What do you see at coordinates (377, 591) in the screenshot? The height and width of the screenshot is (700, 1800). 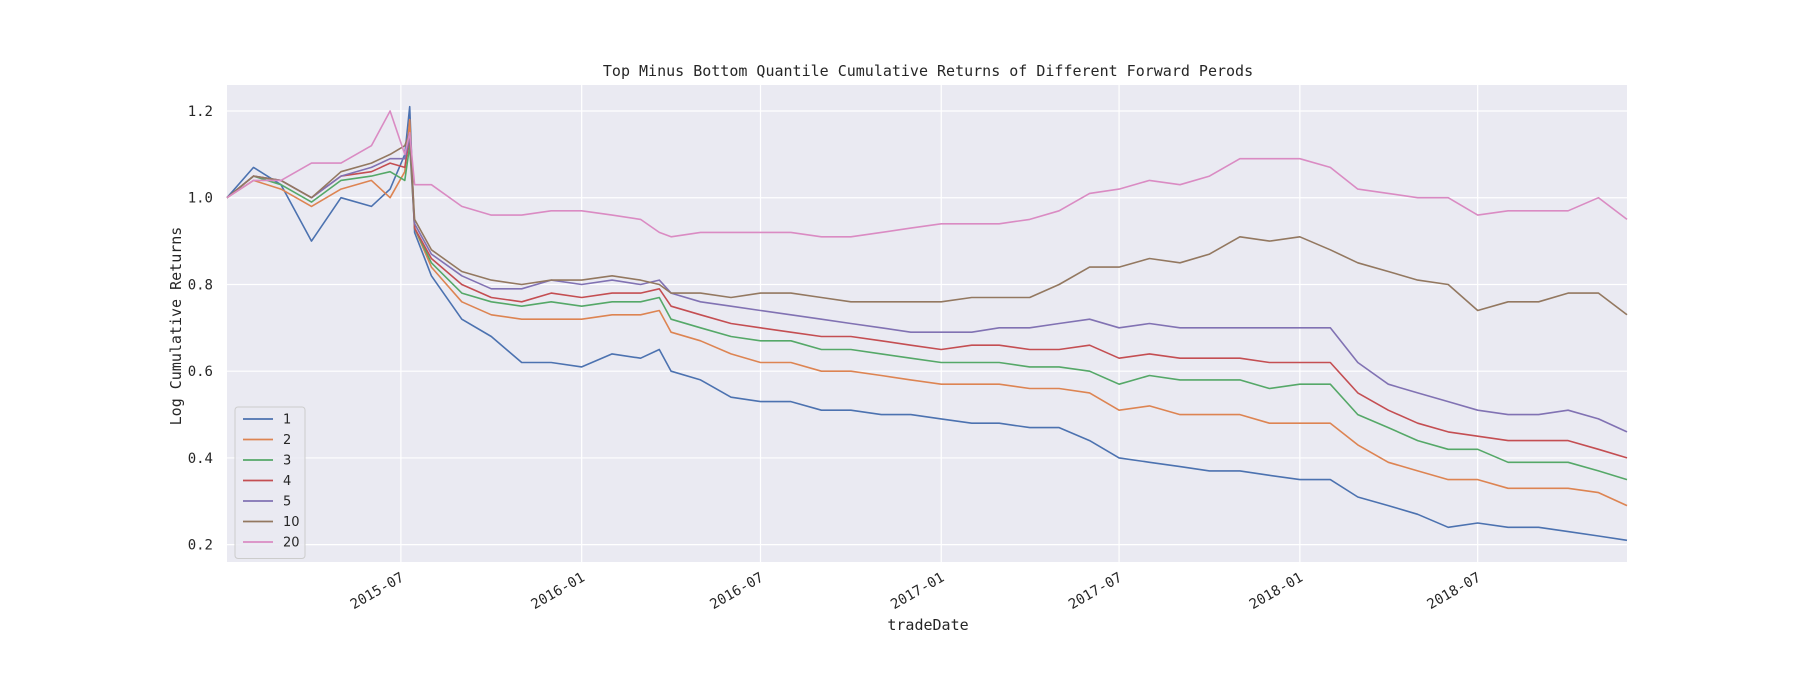 I see `x-tick-label: 2015-07` at bounding box center [377, 591].